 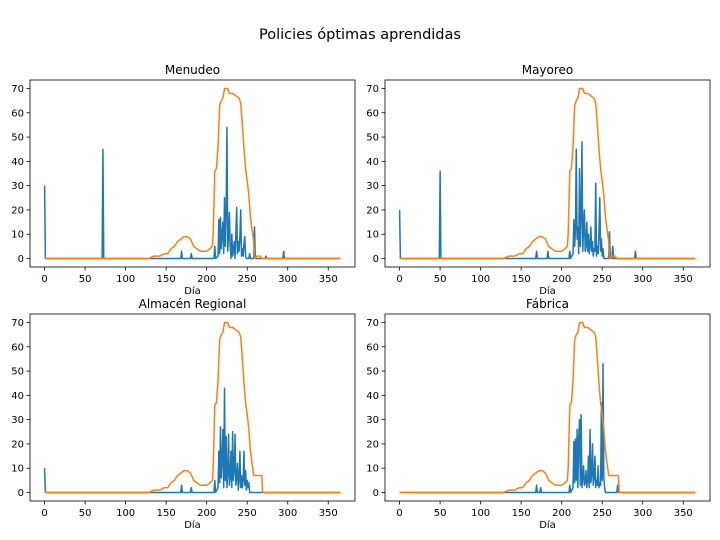 I want to click on subplot-title: Menudeo, so click(x=192, y=70).